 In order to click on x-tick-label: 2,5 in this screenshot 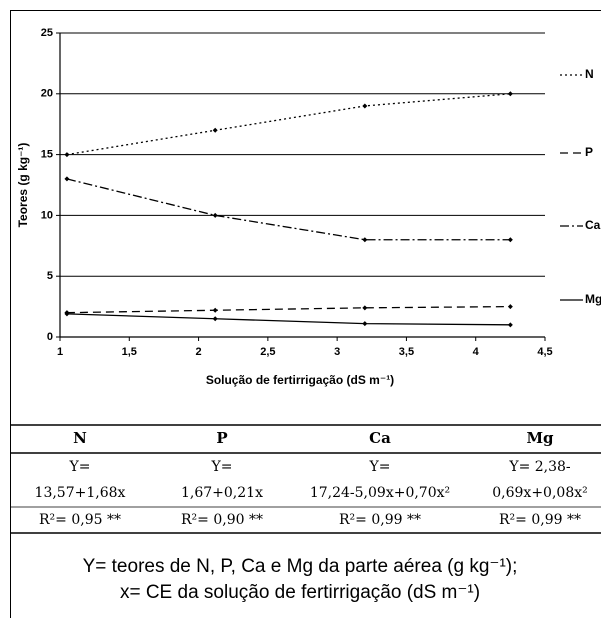, I will do `click(267, 352)`.